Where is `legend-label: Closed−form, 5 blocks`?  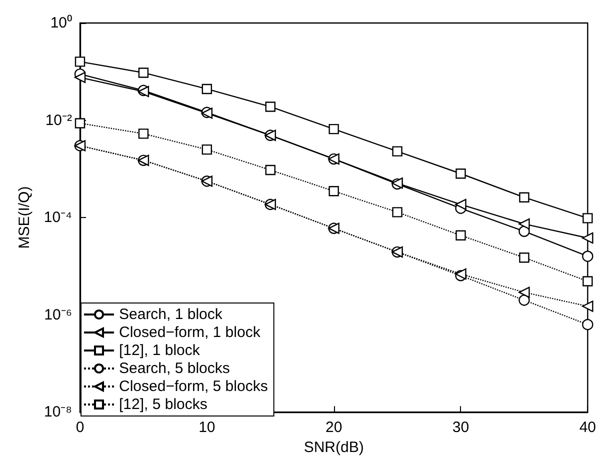
legend-label: Closed−form, 5 blocks is located at coordinates (193, 386).